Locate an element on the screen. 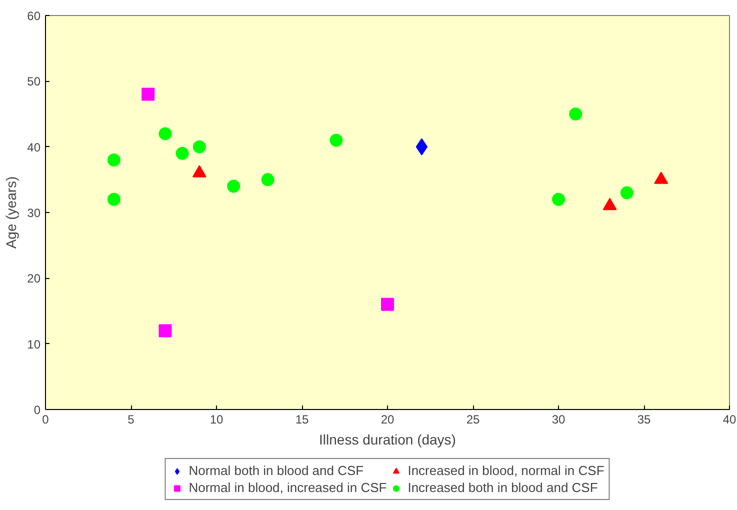 Image resolution: width=737 pixels, height=510 pixels. x-tick-label: 40 is located at coordinates (729, 419).